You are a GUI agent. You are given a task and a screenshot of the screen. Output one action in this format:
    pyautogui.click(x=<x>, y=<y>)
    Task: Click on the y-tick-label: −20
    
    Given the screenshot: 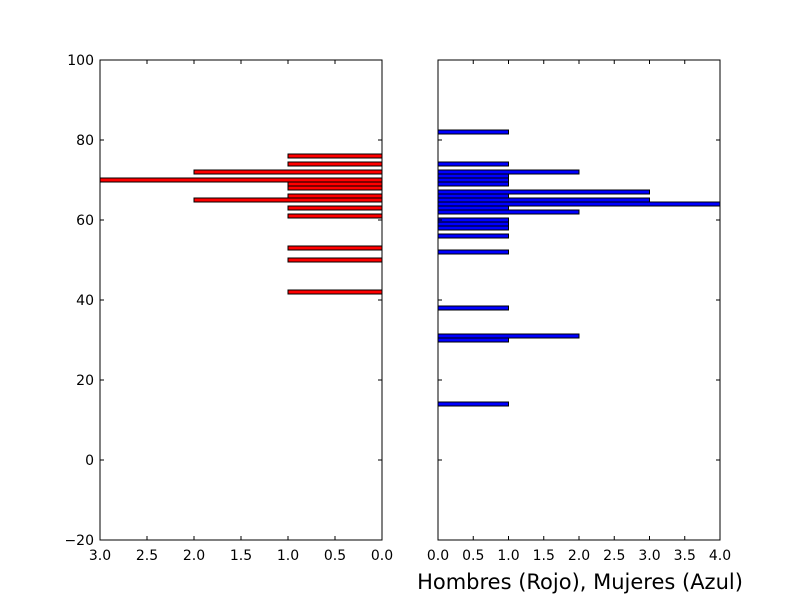 What is the action you would take?
    pyautogui.click(x=79, y=541)
    